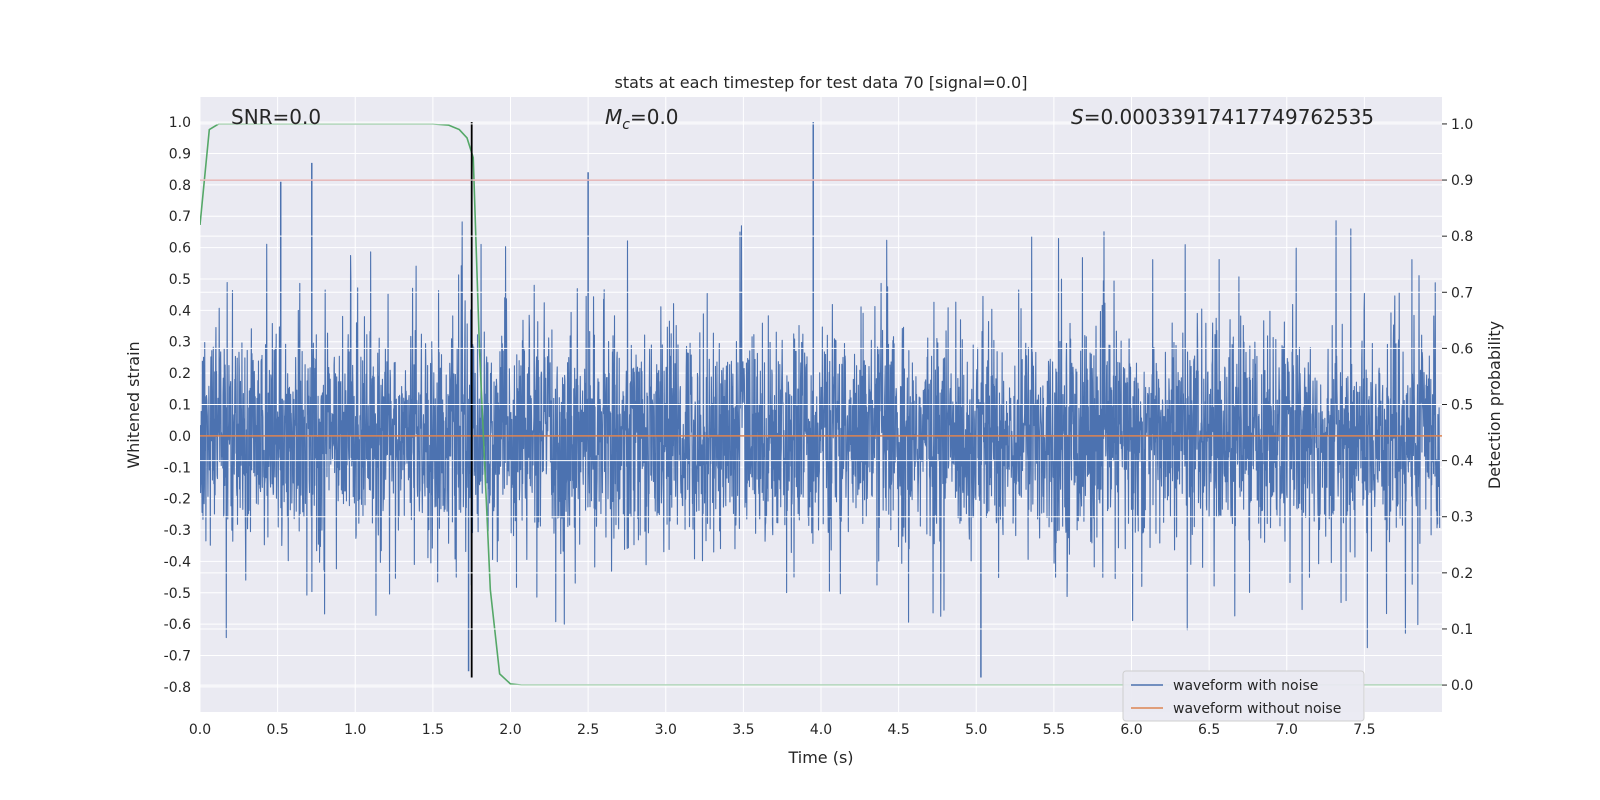 This screenshot has height=800, width=1600. I want to click on y-tick-label: 0.8, so click(180, 186).